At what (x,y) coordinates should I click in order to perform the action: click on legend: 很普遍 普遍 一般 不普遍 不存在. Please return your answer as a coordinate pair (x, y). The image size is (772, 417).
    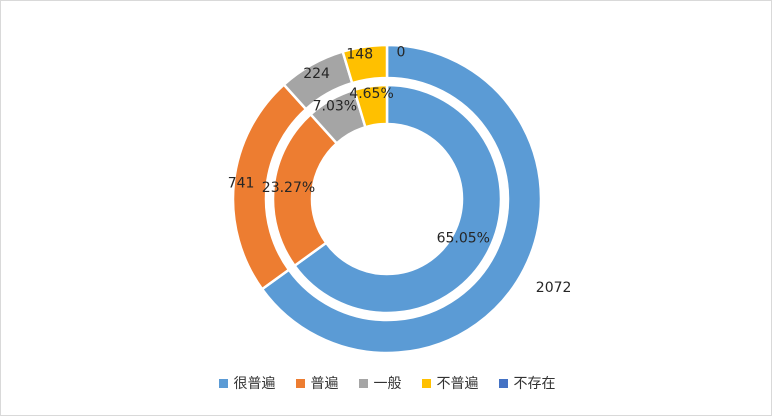
    Looking at the image, I should click on (386, 383).